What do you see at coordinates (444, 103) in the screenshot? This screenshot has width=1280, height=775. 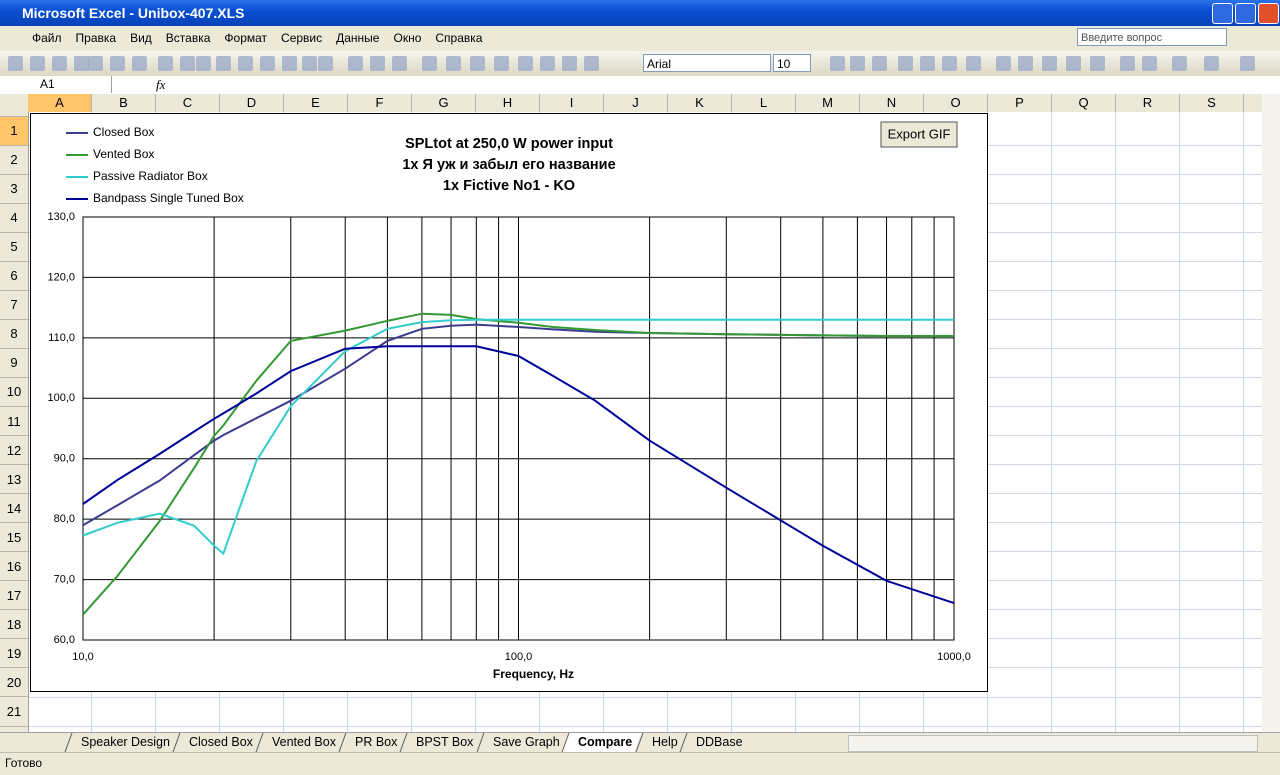 I see `column-header: G` at bounding box center [444, 103].